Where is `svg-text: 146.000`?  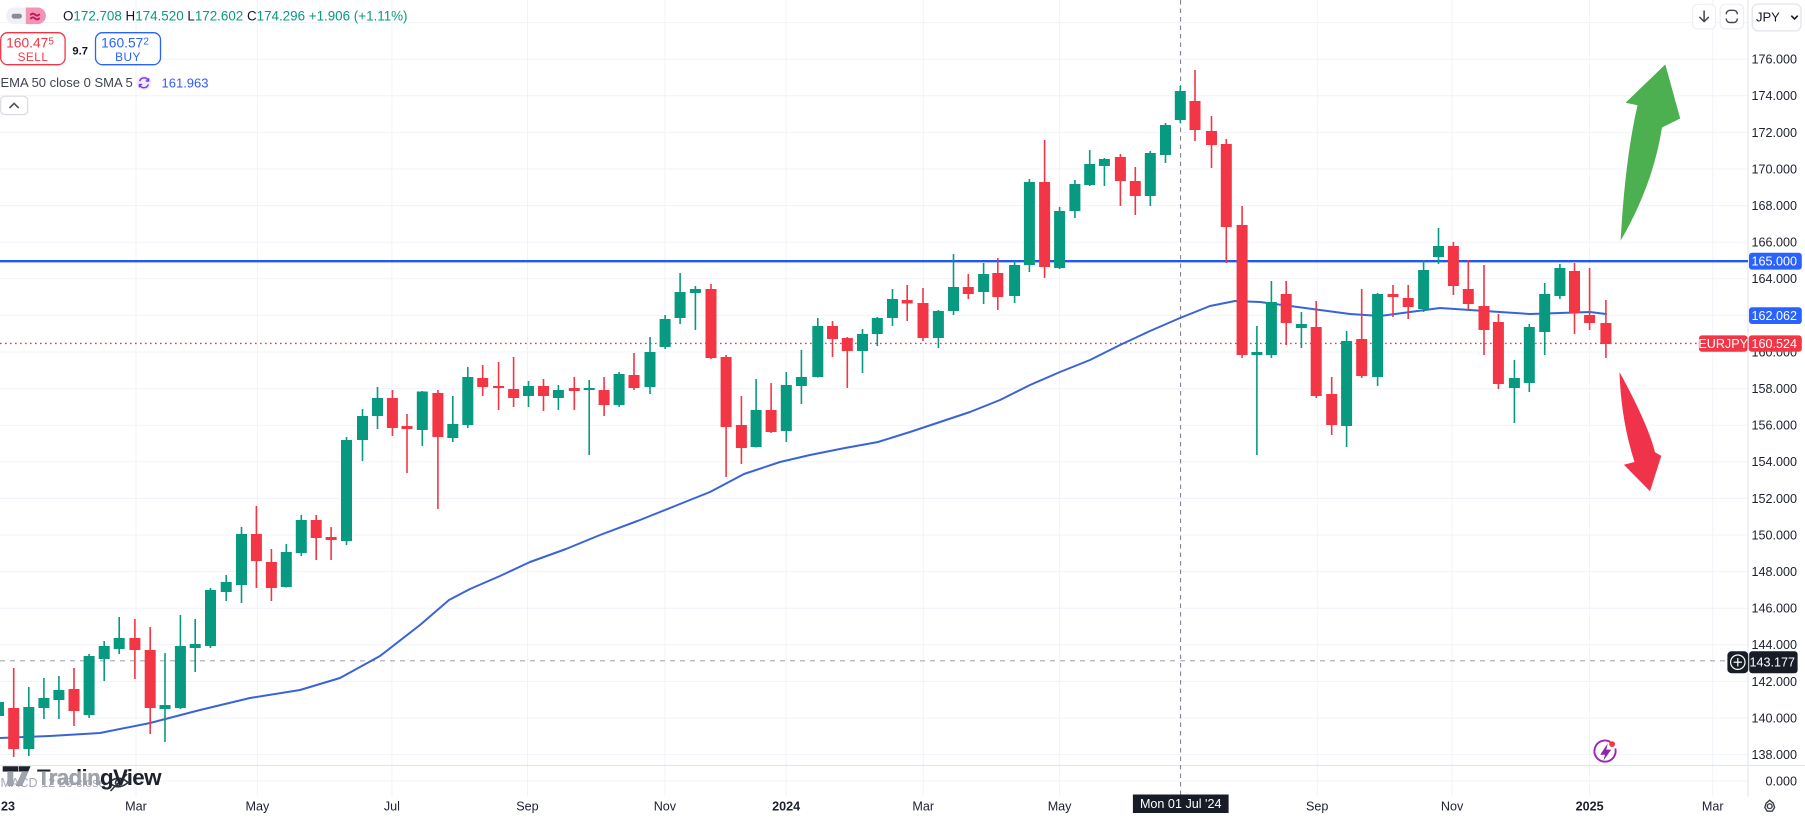
svg-text: 146.000 is located at coordinates (1774, 609).